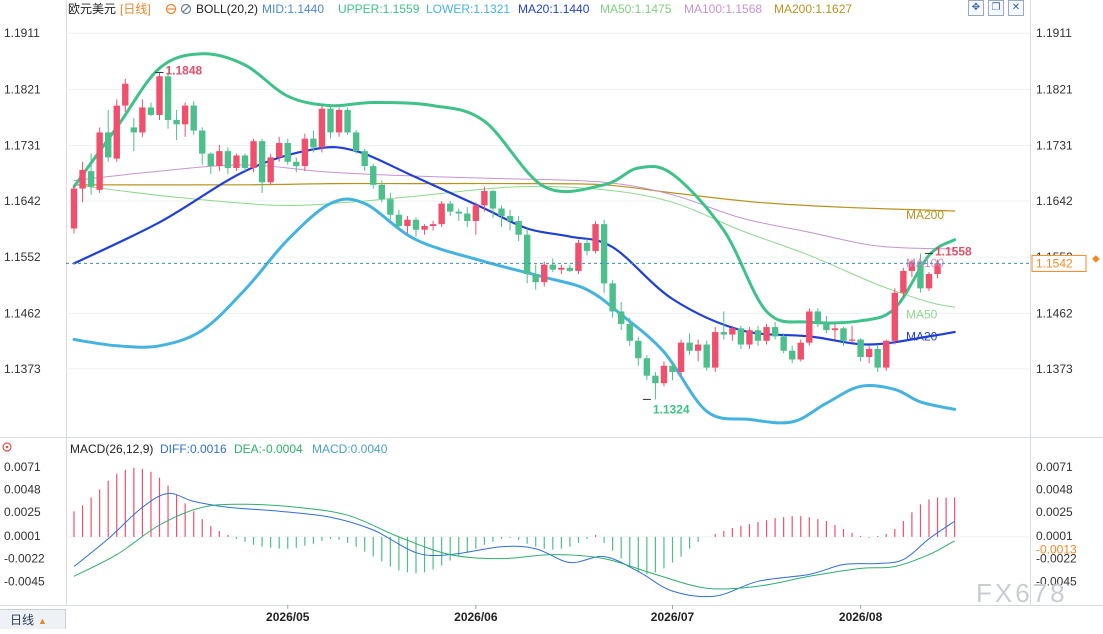 This screenshot has height=634, width=1103. Describe the element at coordinates (22, 257) in the screenshot. I see `price-tick-left: 1.1552` at that location.